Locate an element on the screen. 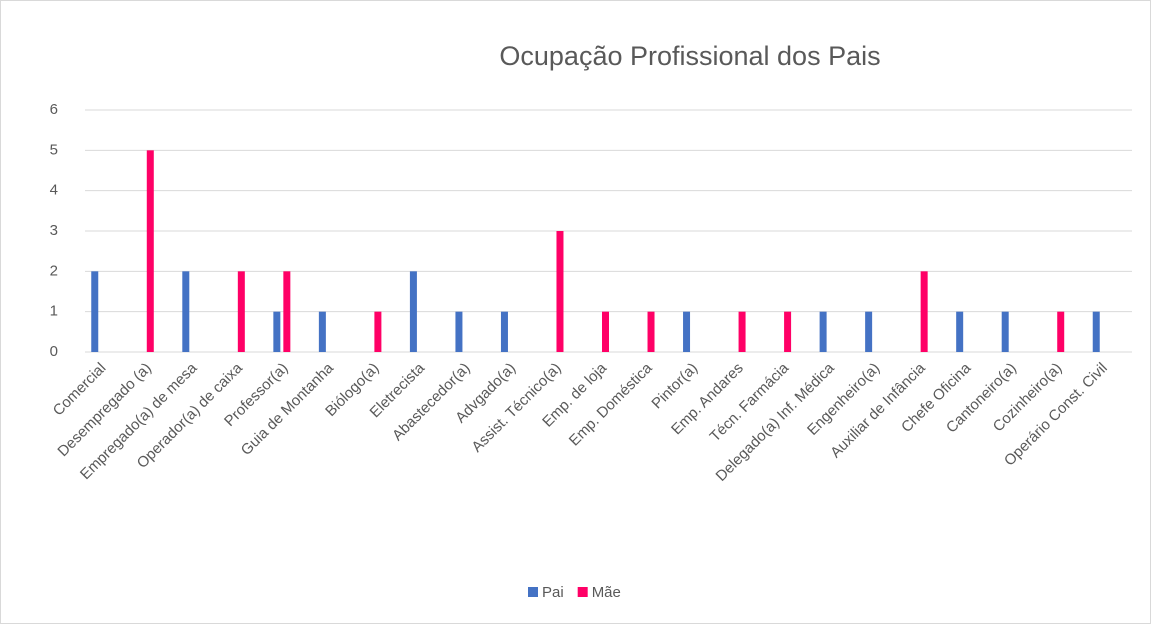 The image size is (1151, 624). y-tick-label: 4 is located at coordinates (54, 190).